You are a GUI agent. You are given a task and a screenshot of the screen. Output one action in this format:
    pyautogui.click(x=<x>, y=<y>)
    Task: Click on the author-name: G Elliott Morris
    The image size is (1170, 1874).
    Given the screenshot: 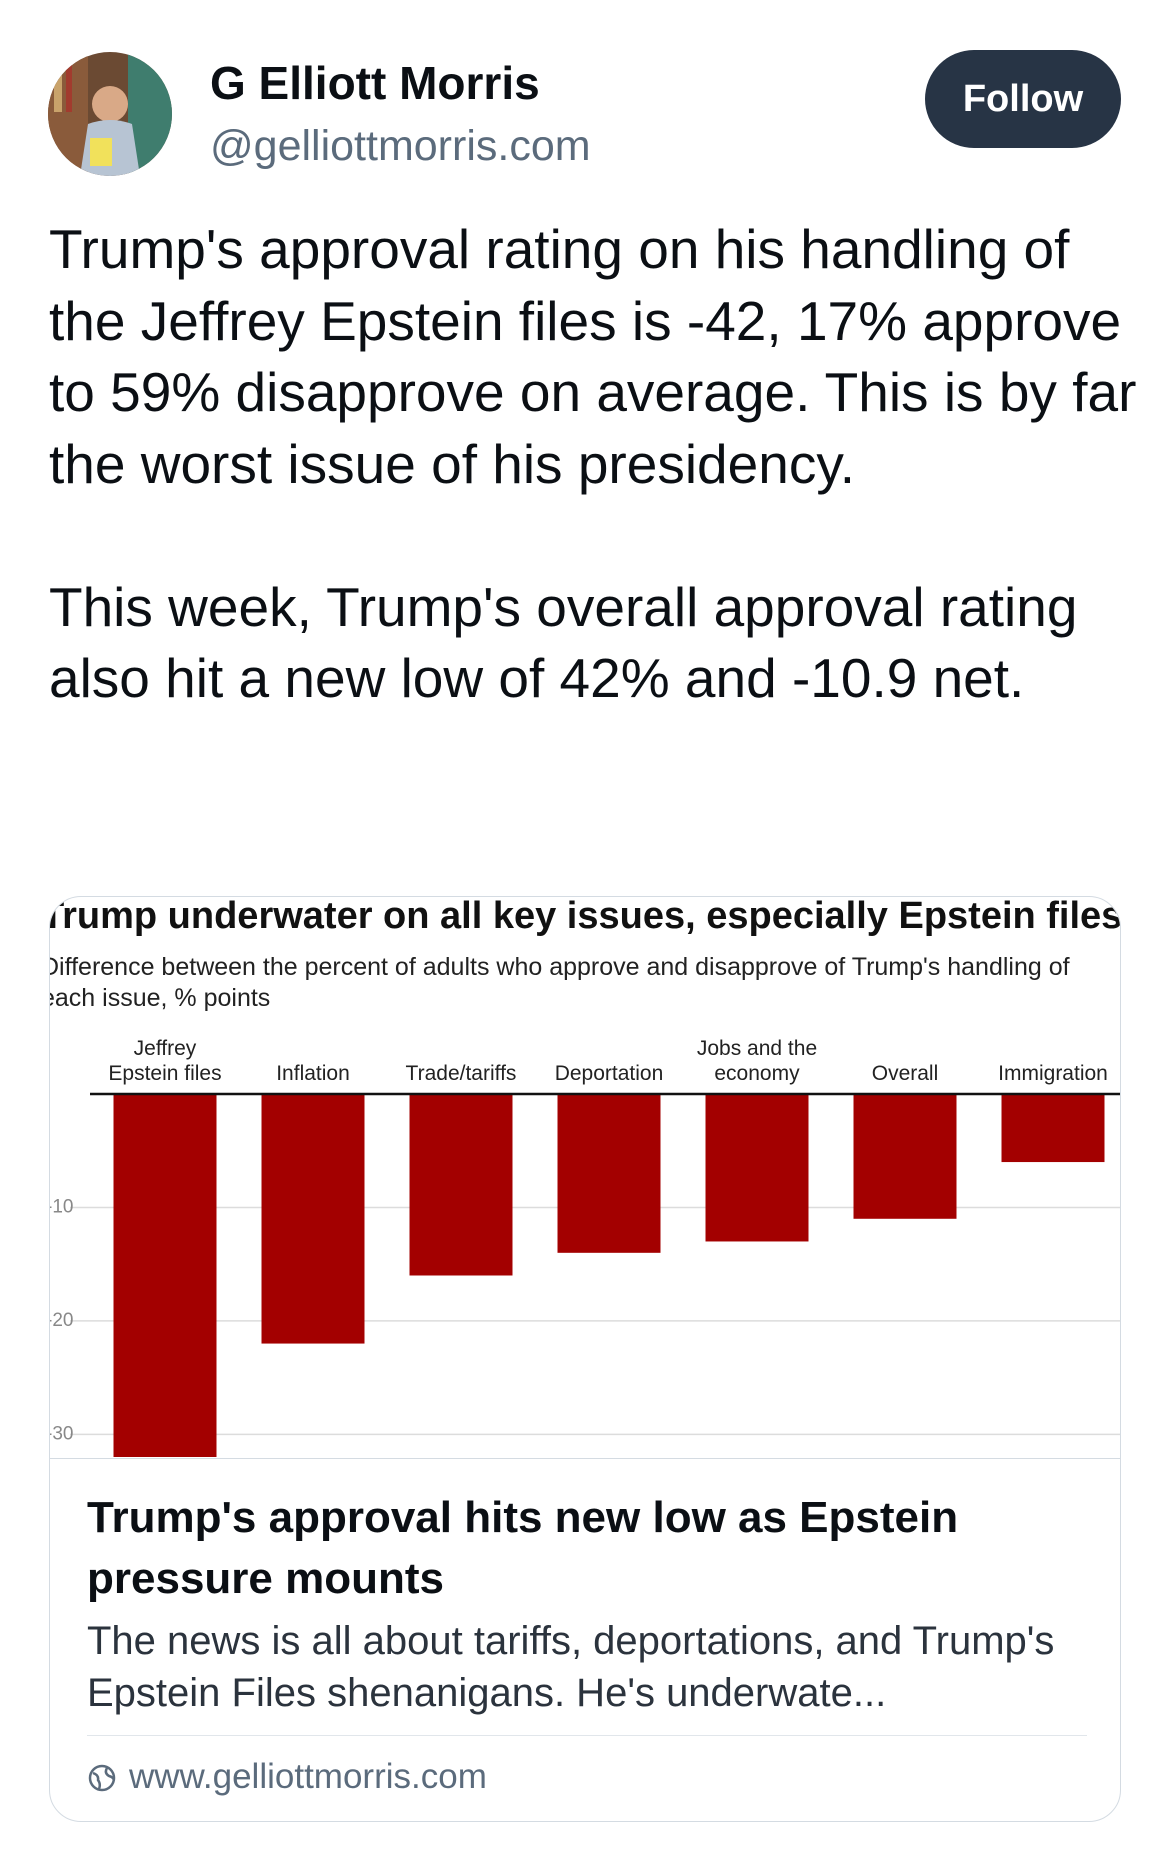 What is the action you would take?
    pyautogui.click(x=375, y=83)
    